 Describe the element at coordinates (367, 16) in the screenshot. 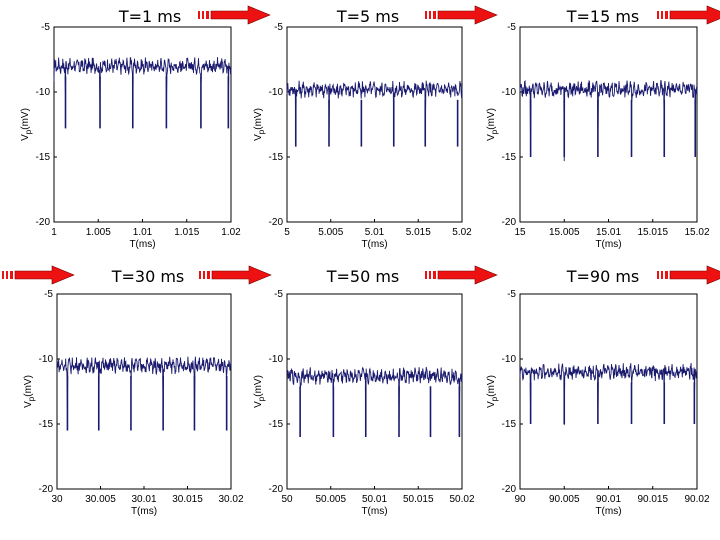

I see `panel-title: T=5 ms` at that location.